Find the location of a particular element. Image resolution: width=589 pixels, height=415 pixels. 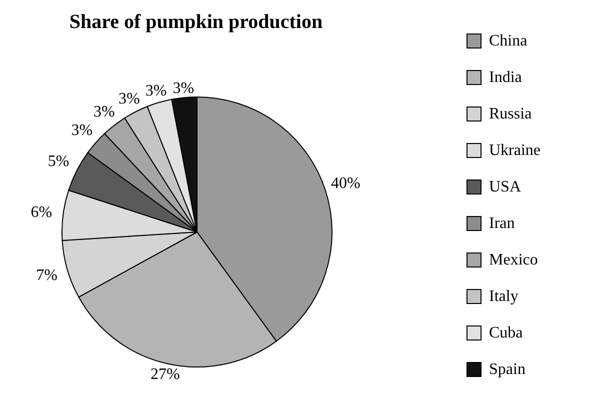

legend-label: Ukraine is located at coordinates (515, 150).